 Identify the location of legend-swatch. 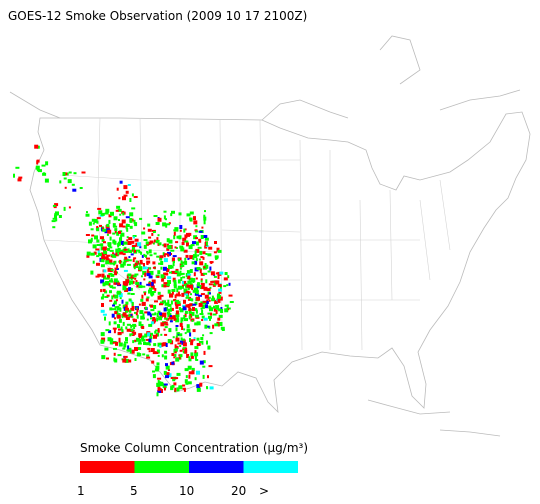
(270, 467).